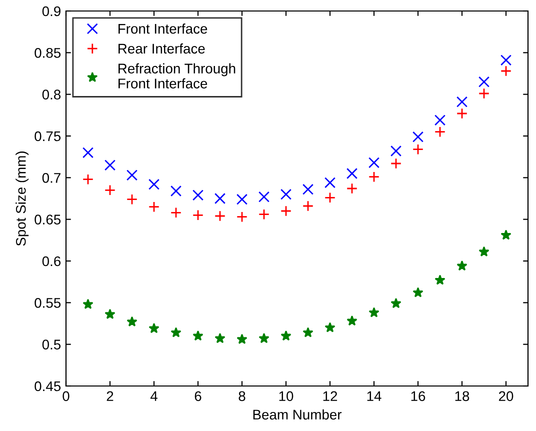  What do you see at coordinates (177, 75) in the screenshot?
I see `legend-label: Refraction Through Front Interface` at bounding box center [177, 75].